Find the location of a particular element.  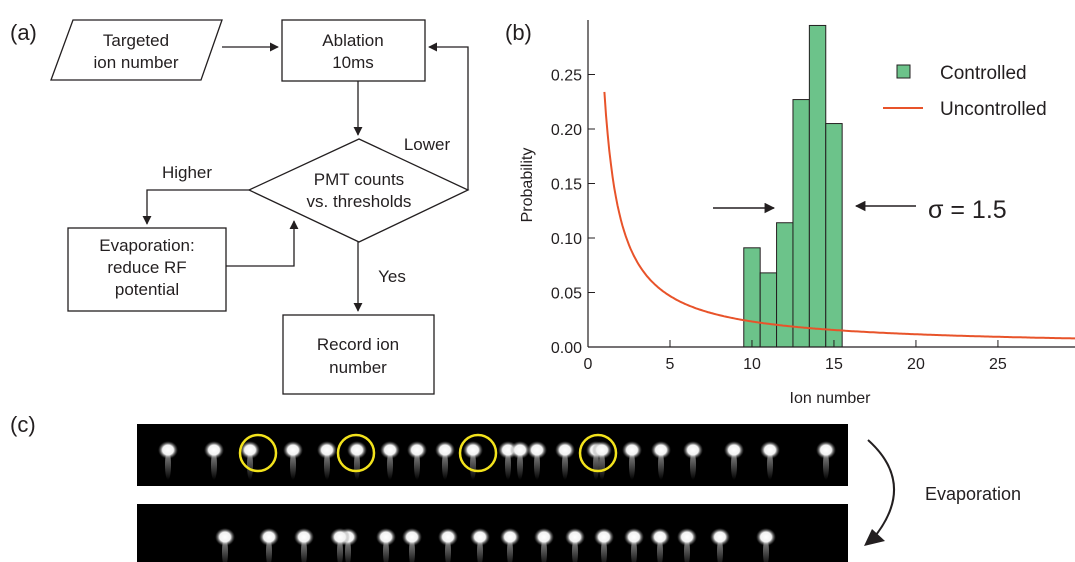

legend-label-controlled: Controlled is located at coordinates (983, 73).